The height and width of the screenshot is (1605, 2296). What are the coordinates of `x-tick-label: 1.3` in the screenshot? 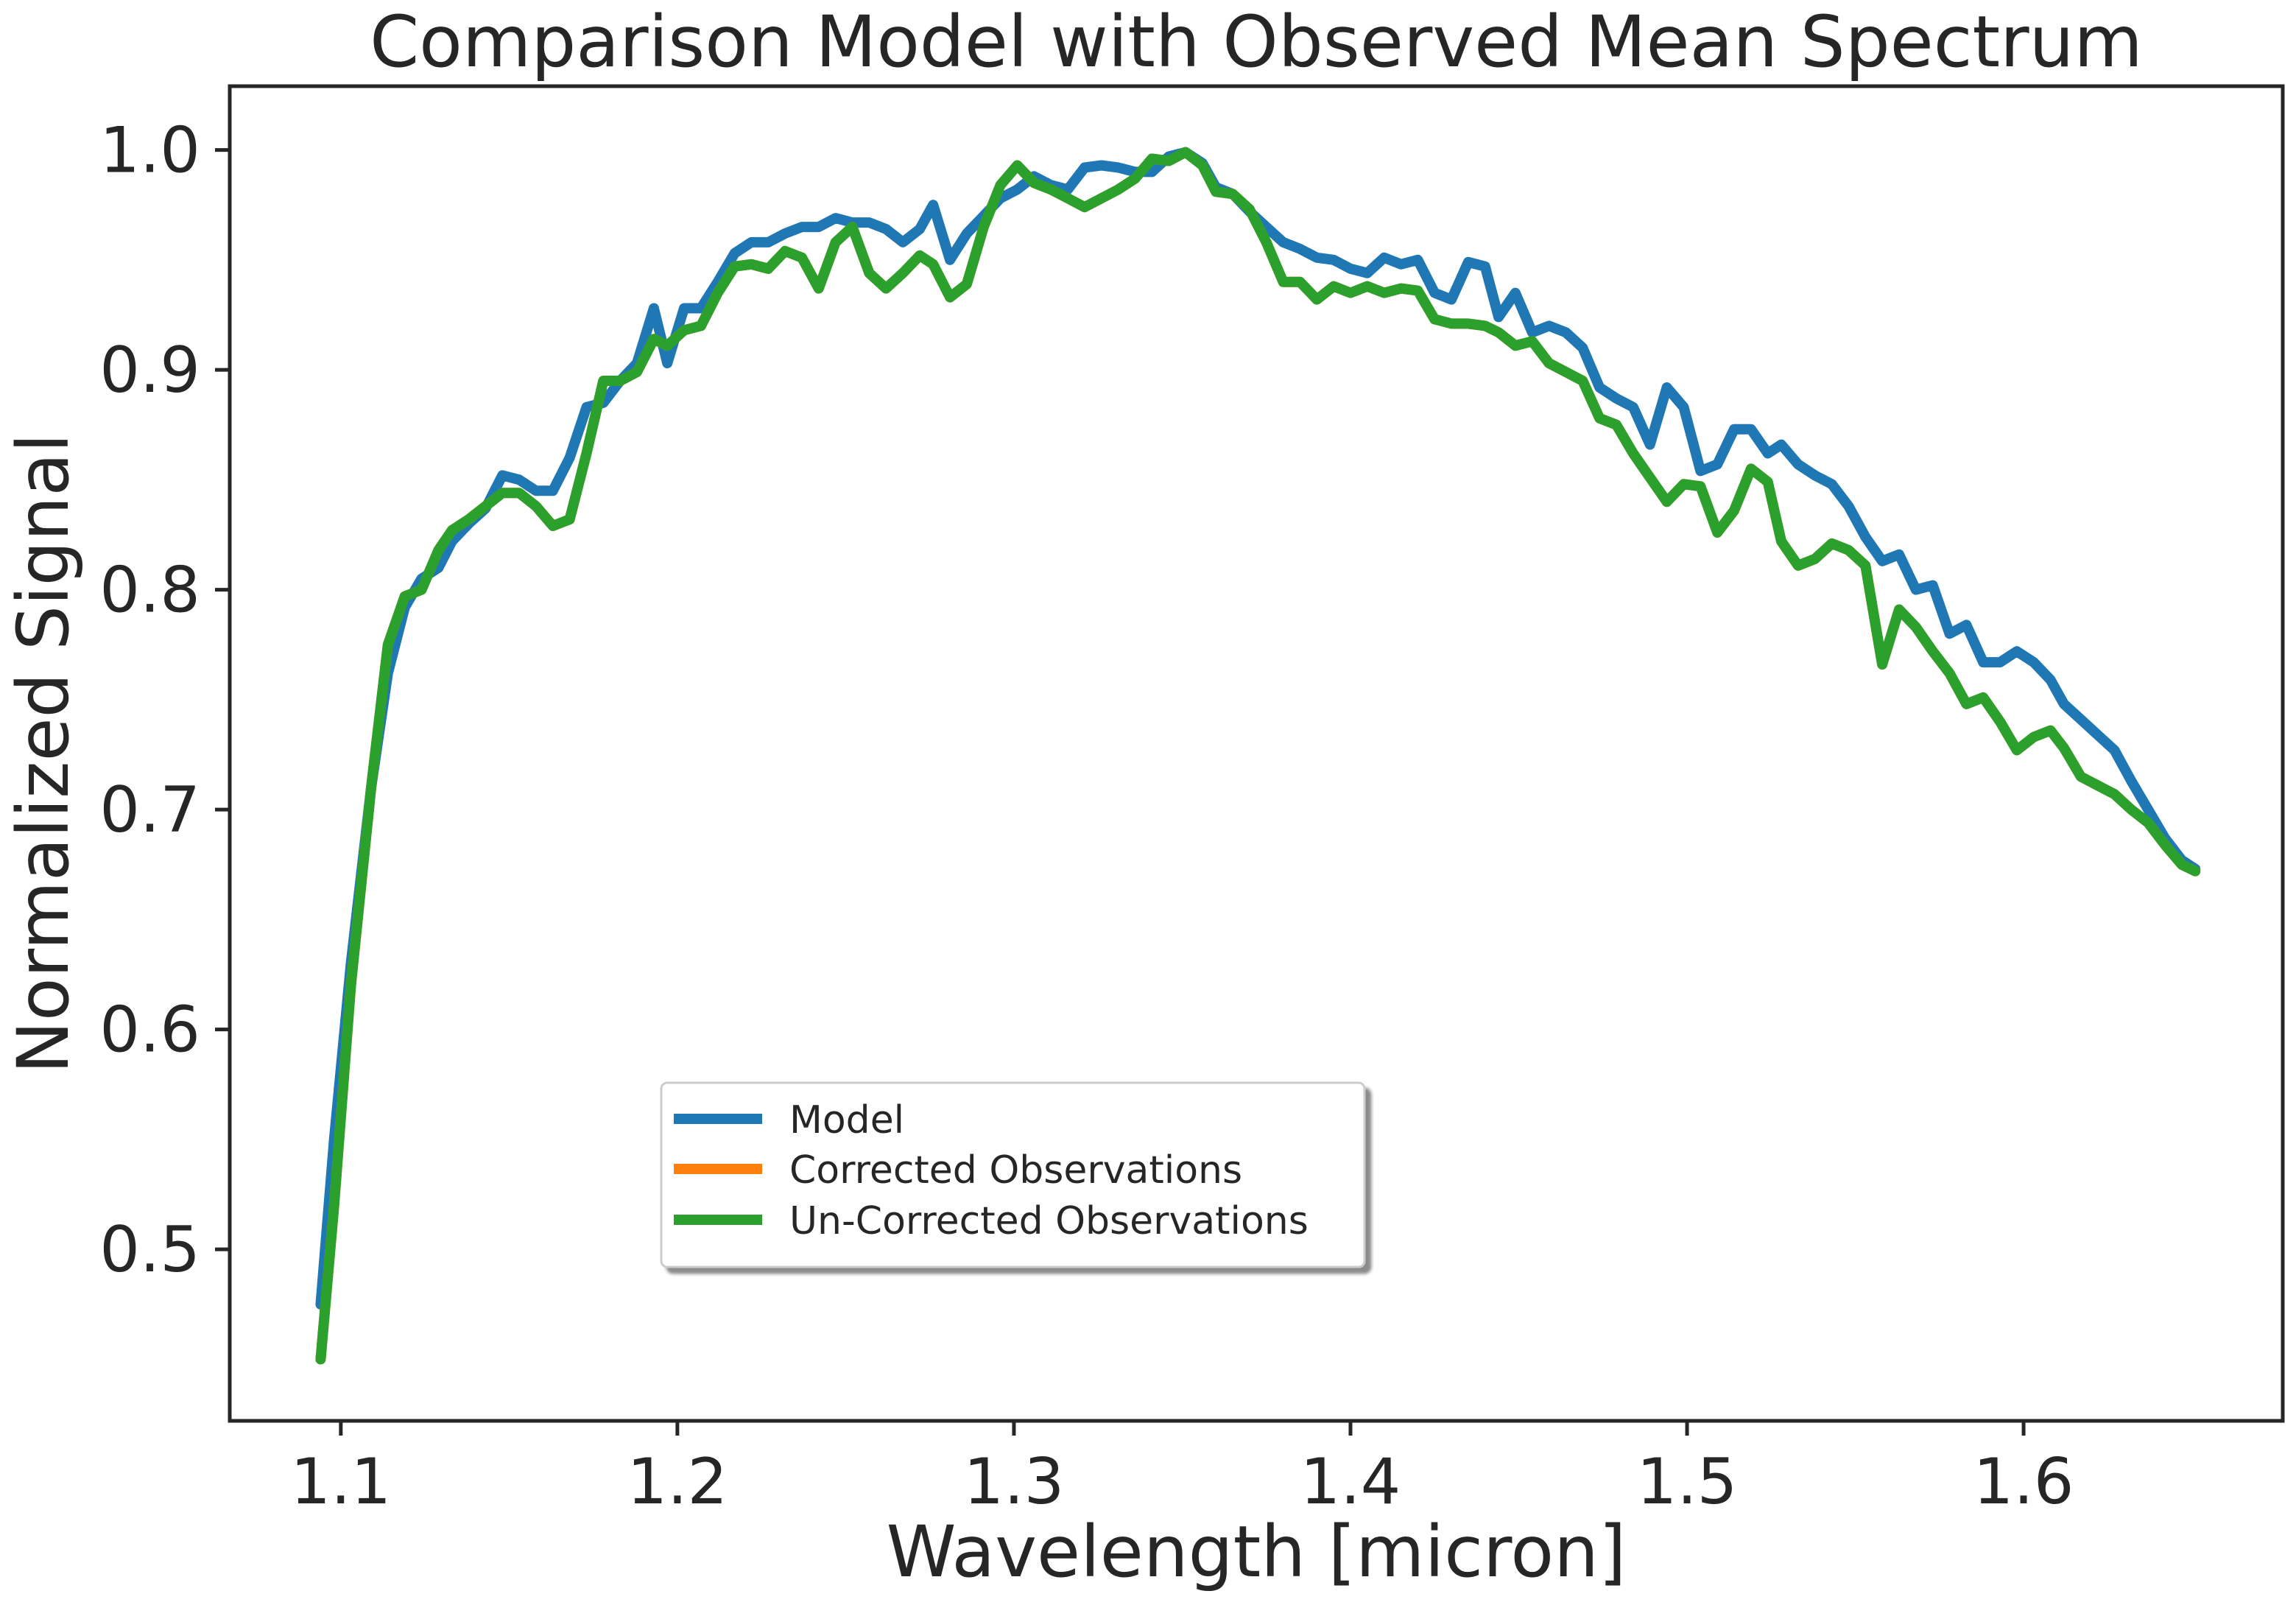 It's located at (1014, 1482).